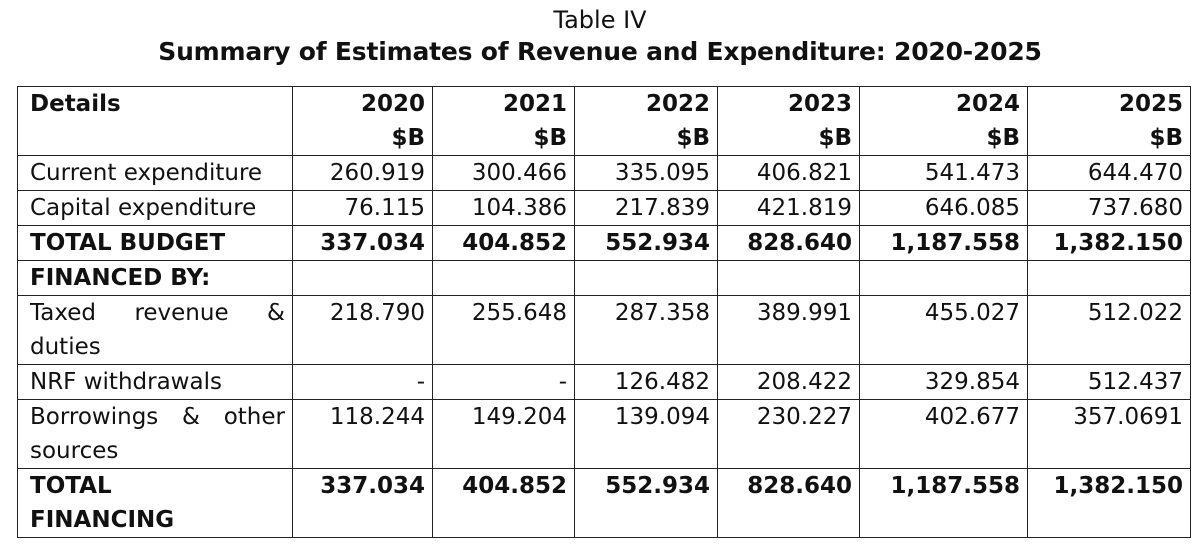 This screenshot has width=1200, height=550. What do you see at coordinates (1109, 208) in the screenshot?
I see `cell-2025: 737.680` at bounding box center [1109, 208].